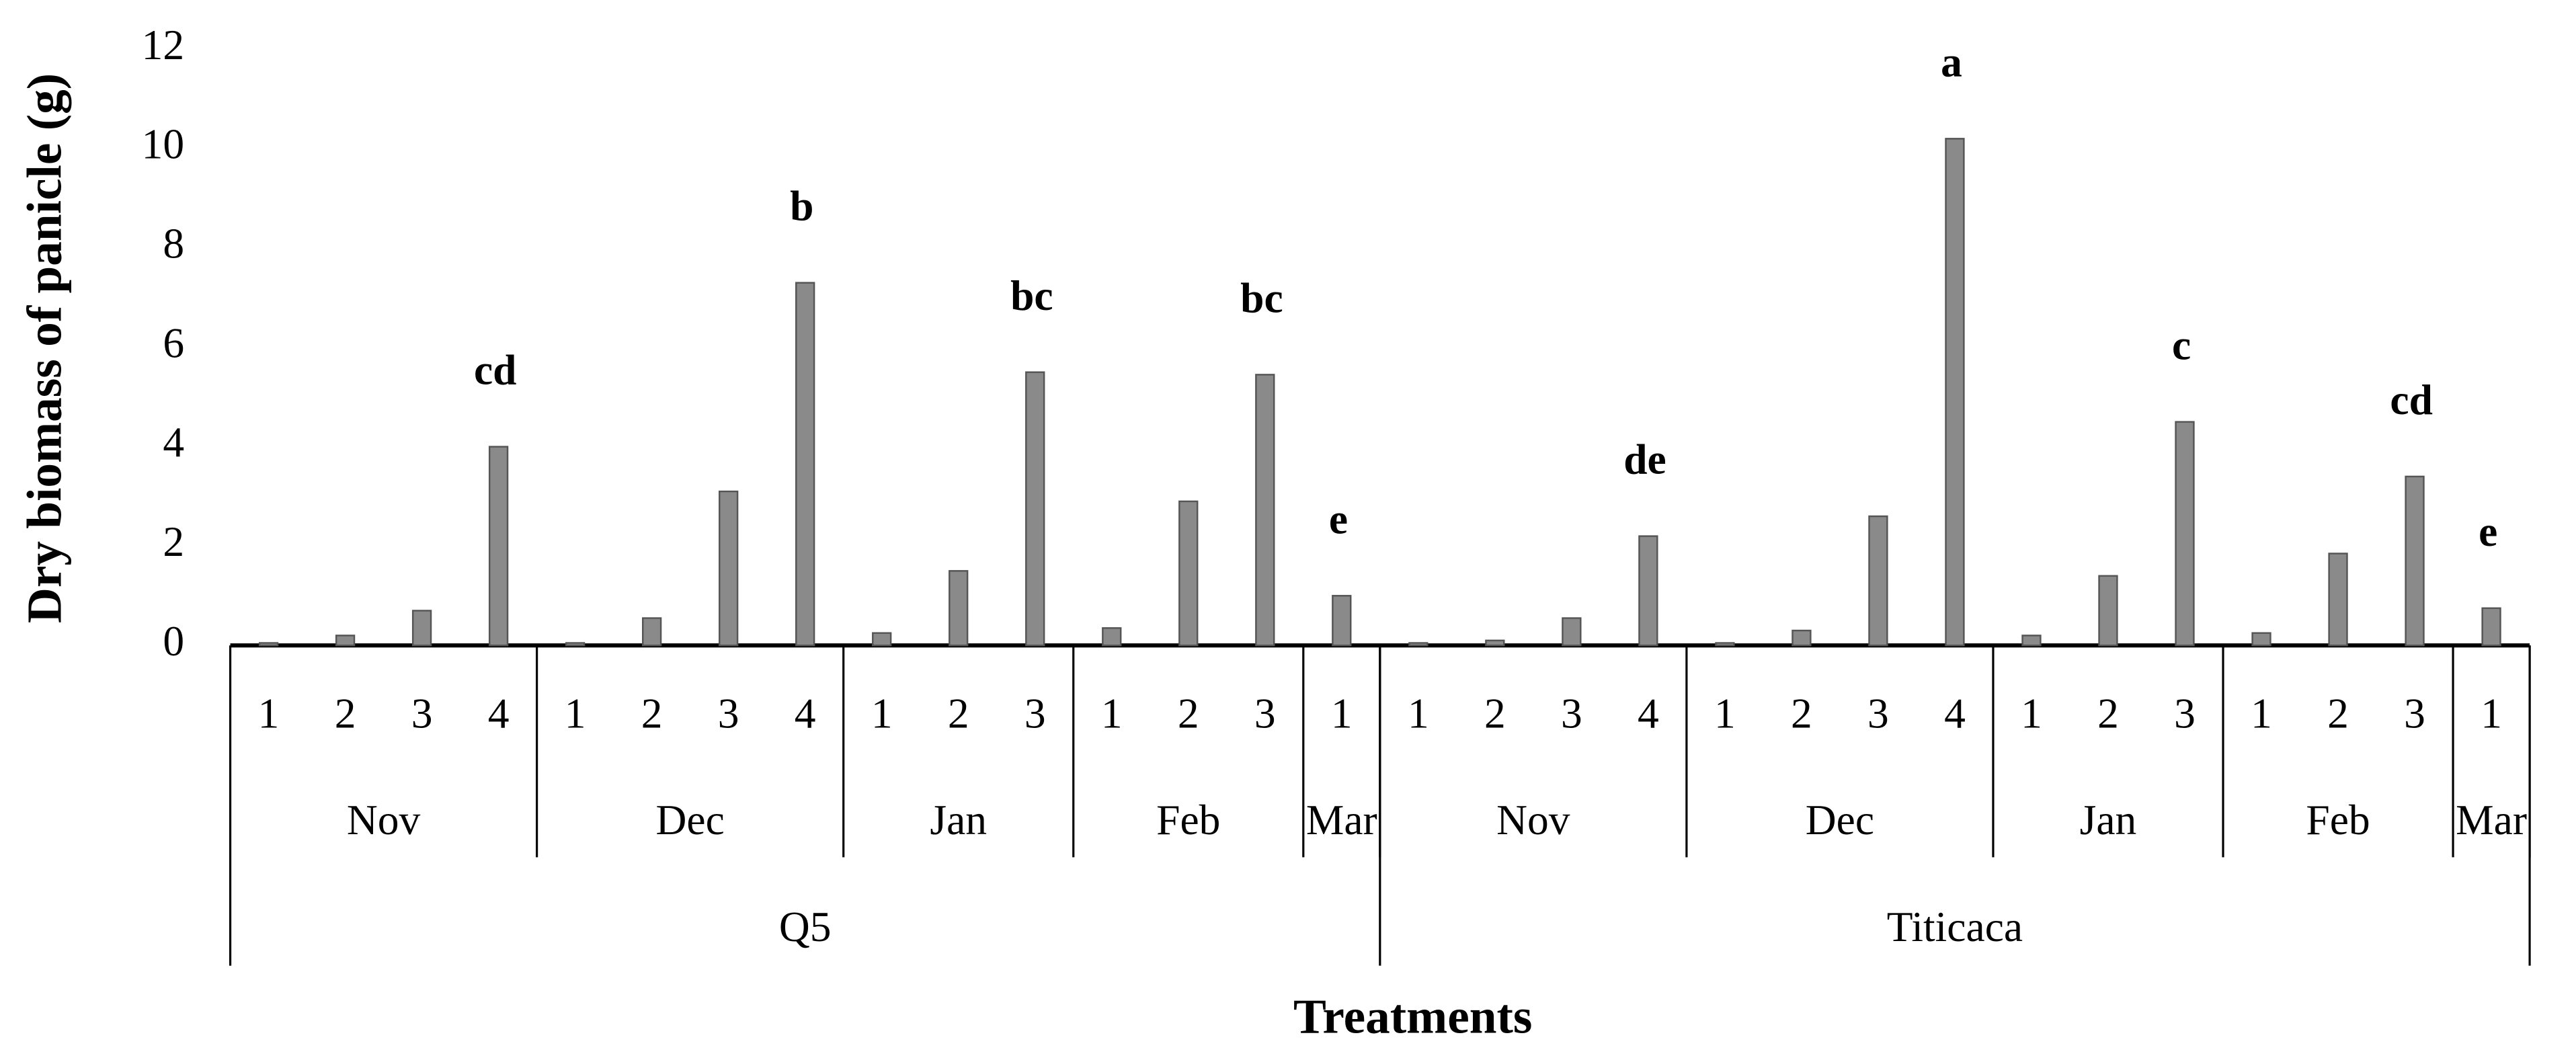  What do you see at coordinates (173, 442) in the screenshot?
I see `y-tick-label: 4` at bounding box center [173, 442].